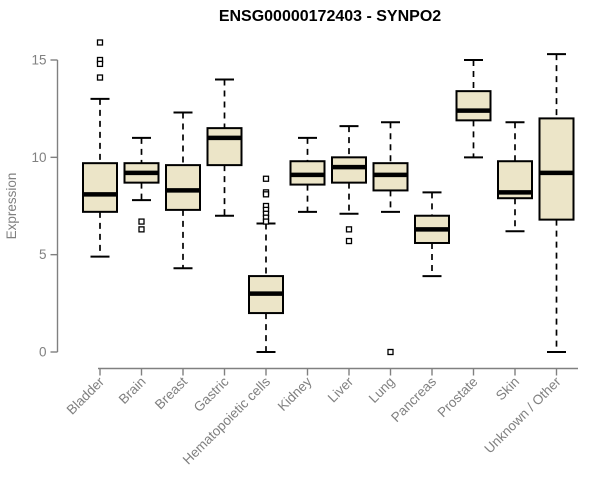 This screenshot has height=500, width=600. Describe the element at coordinates (38, 60) in the screenshot. I see `y-tick-label: 15` at that location.